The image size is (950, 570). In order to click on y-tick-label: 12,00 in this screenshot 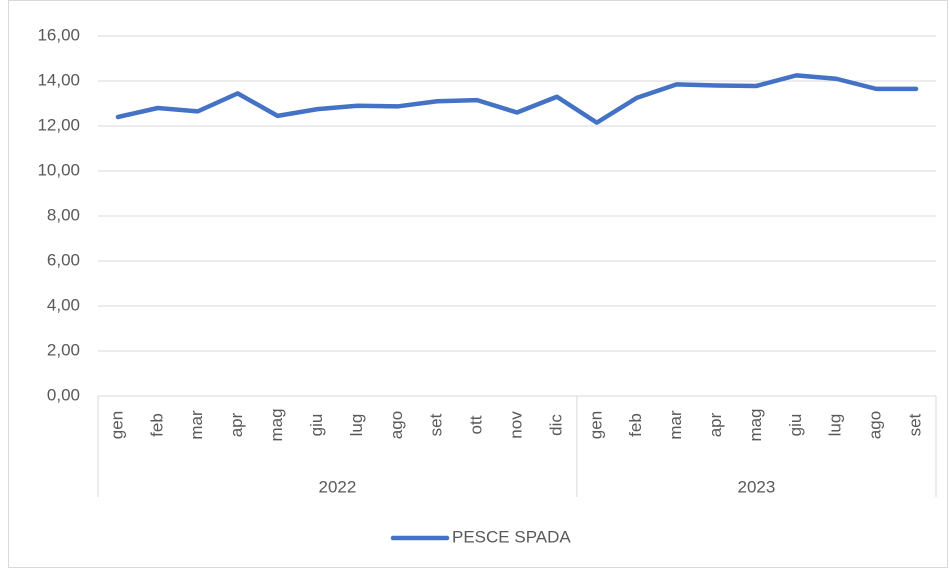, I will do `click(58, 124)`.